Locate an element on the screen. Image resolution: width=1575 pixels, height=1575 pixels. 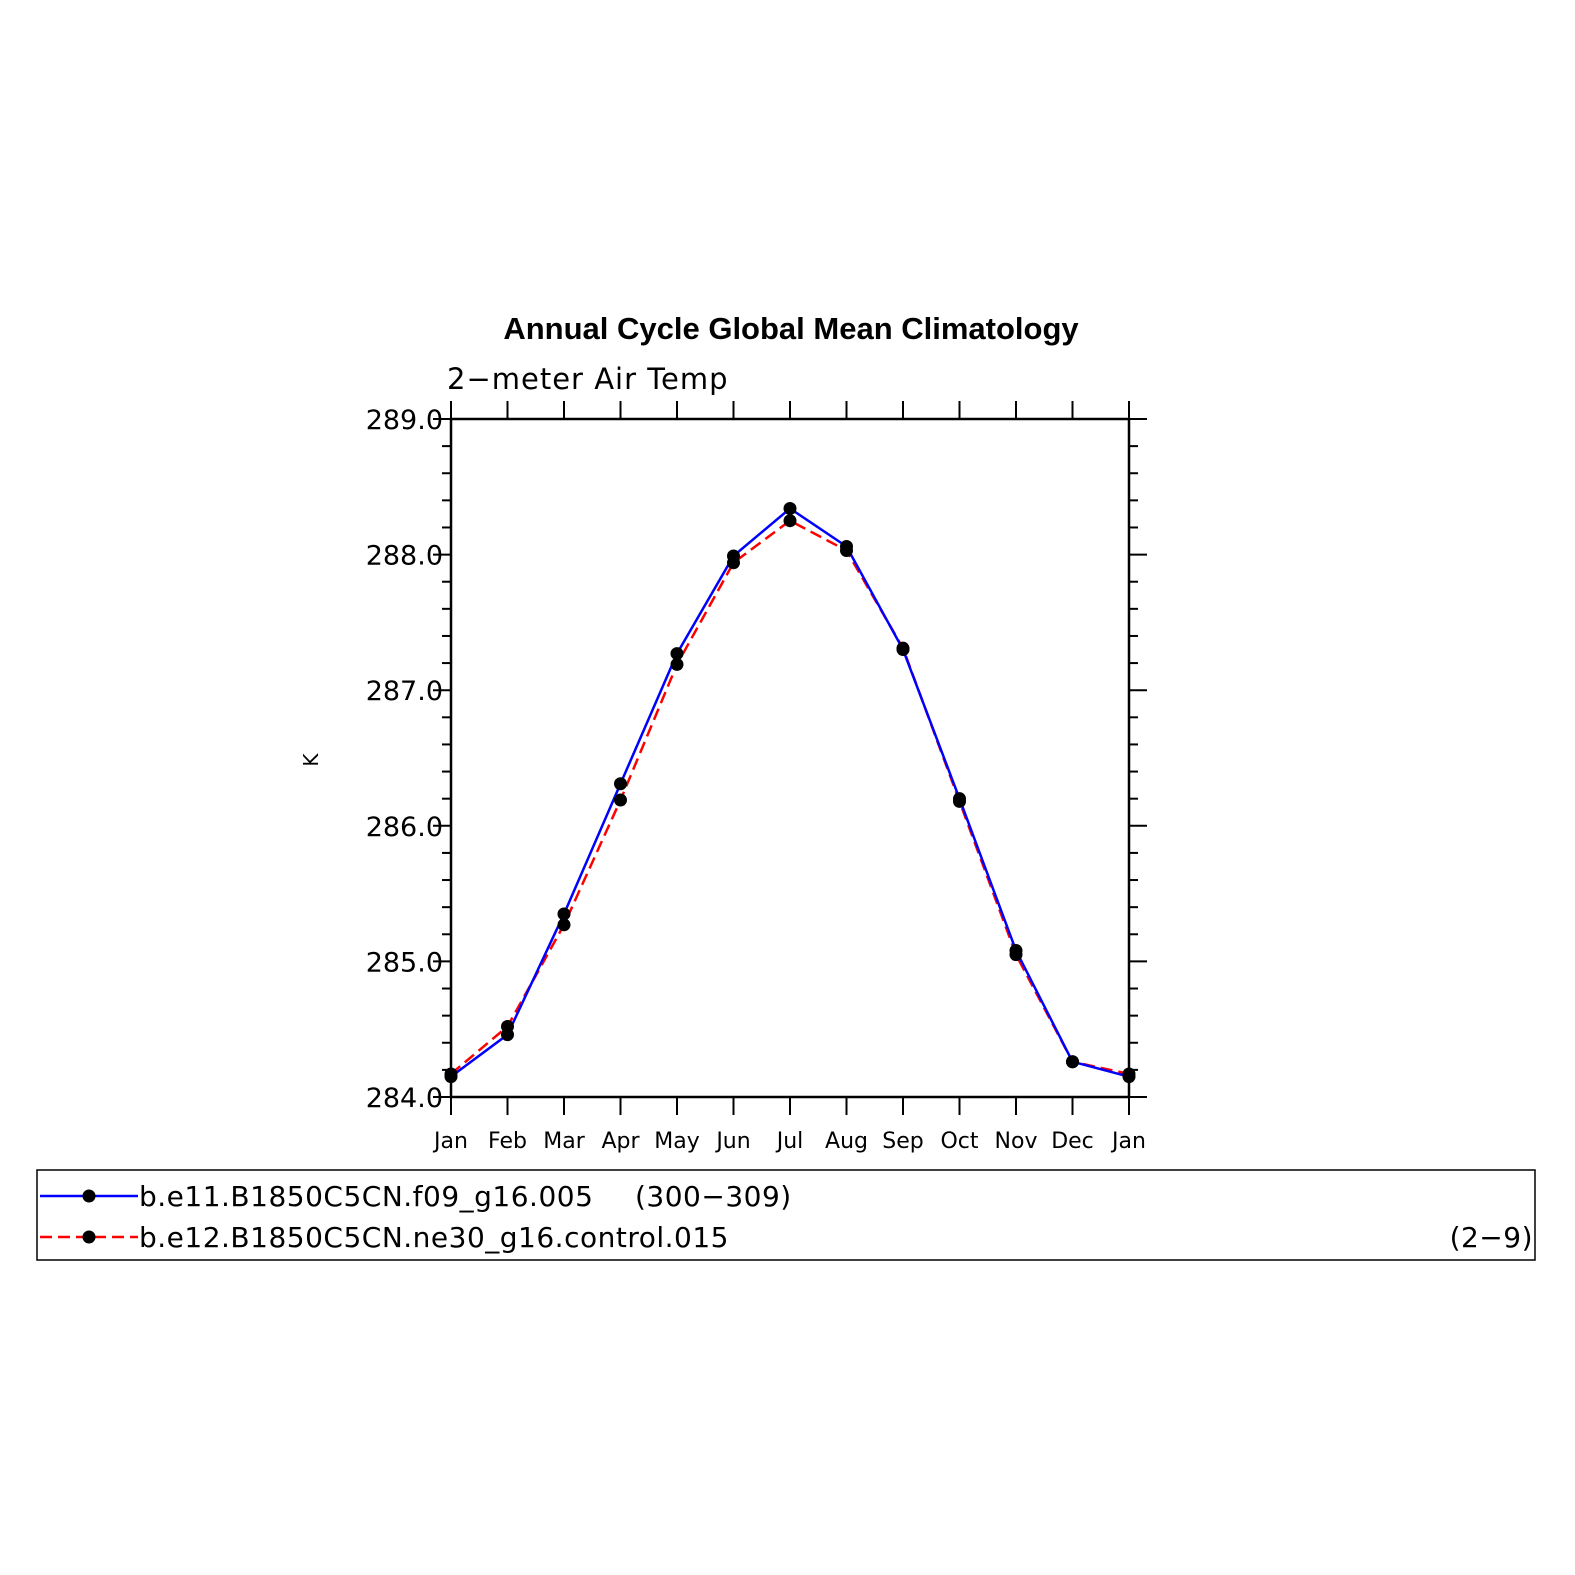
x-tick-label: Jun is located at coordinates (732, 1141).